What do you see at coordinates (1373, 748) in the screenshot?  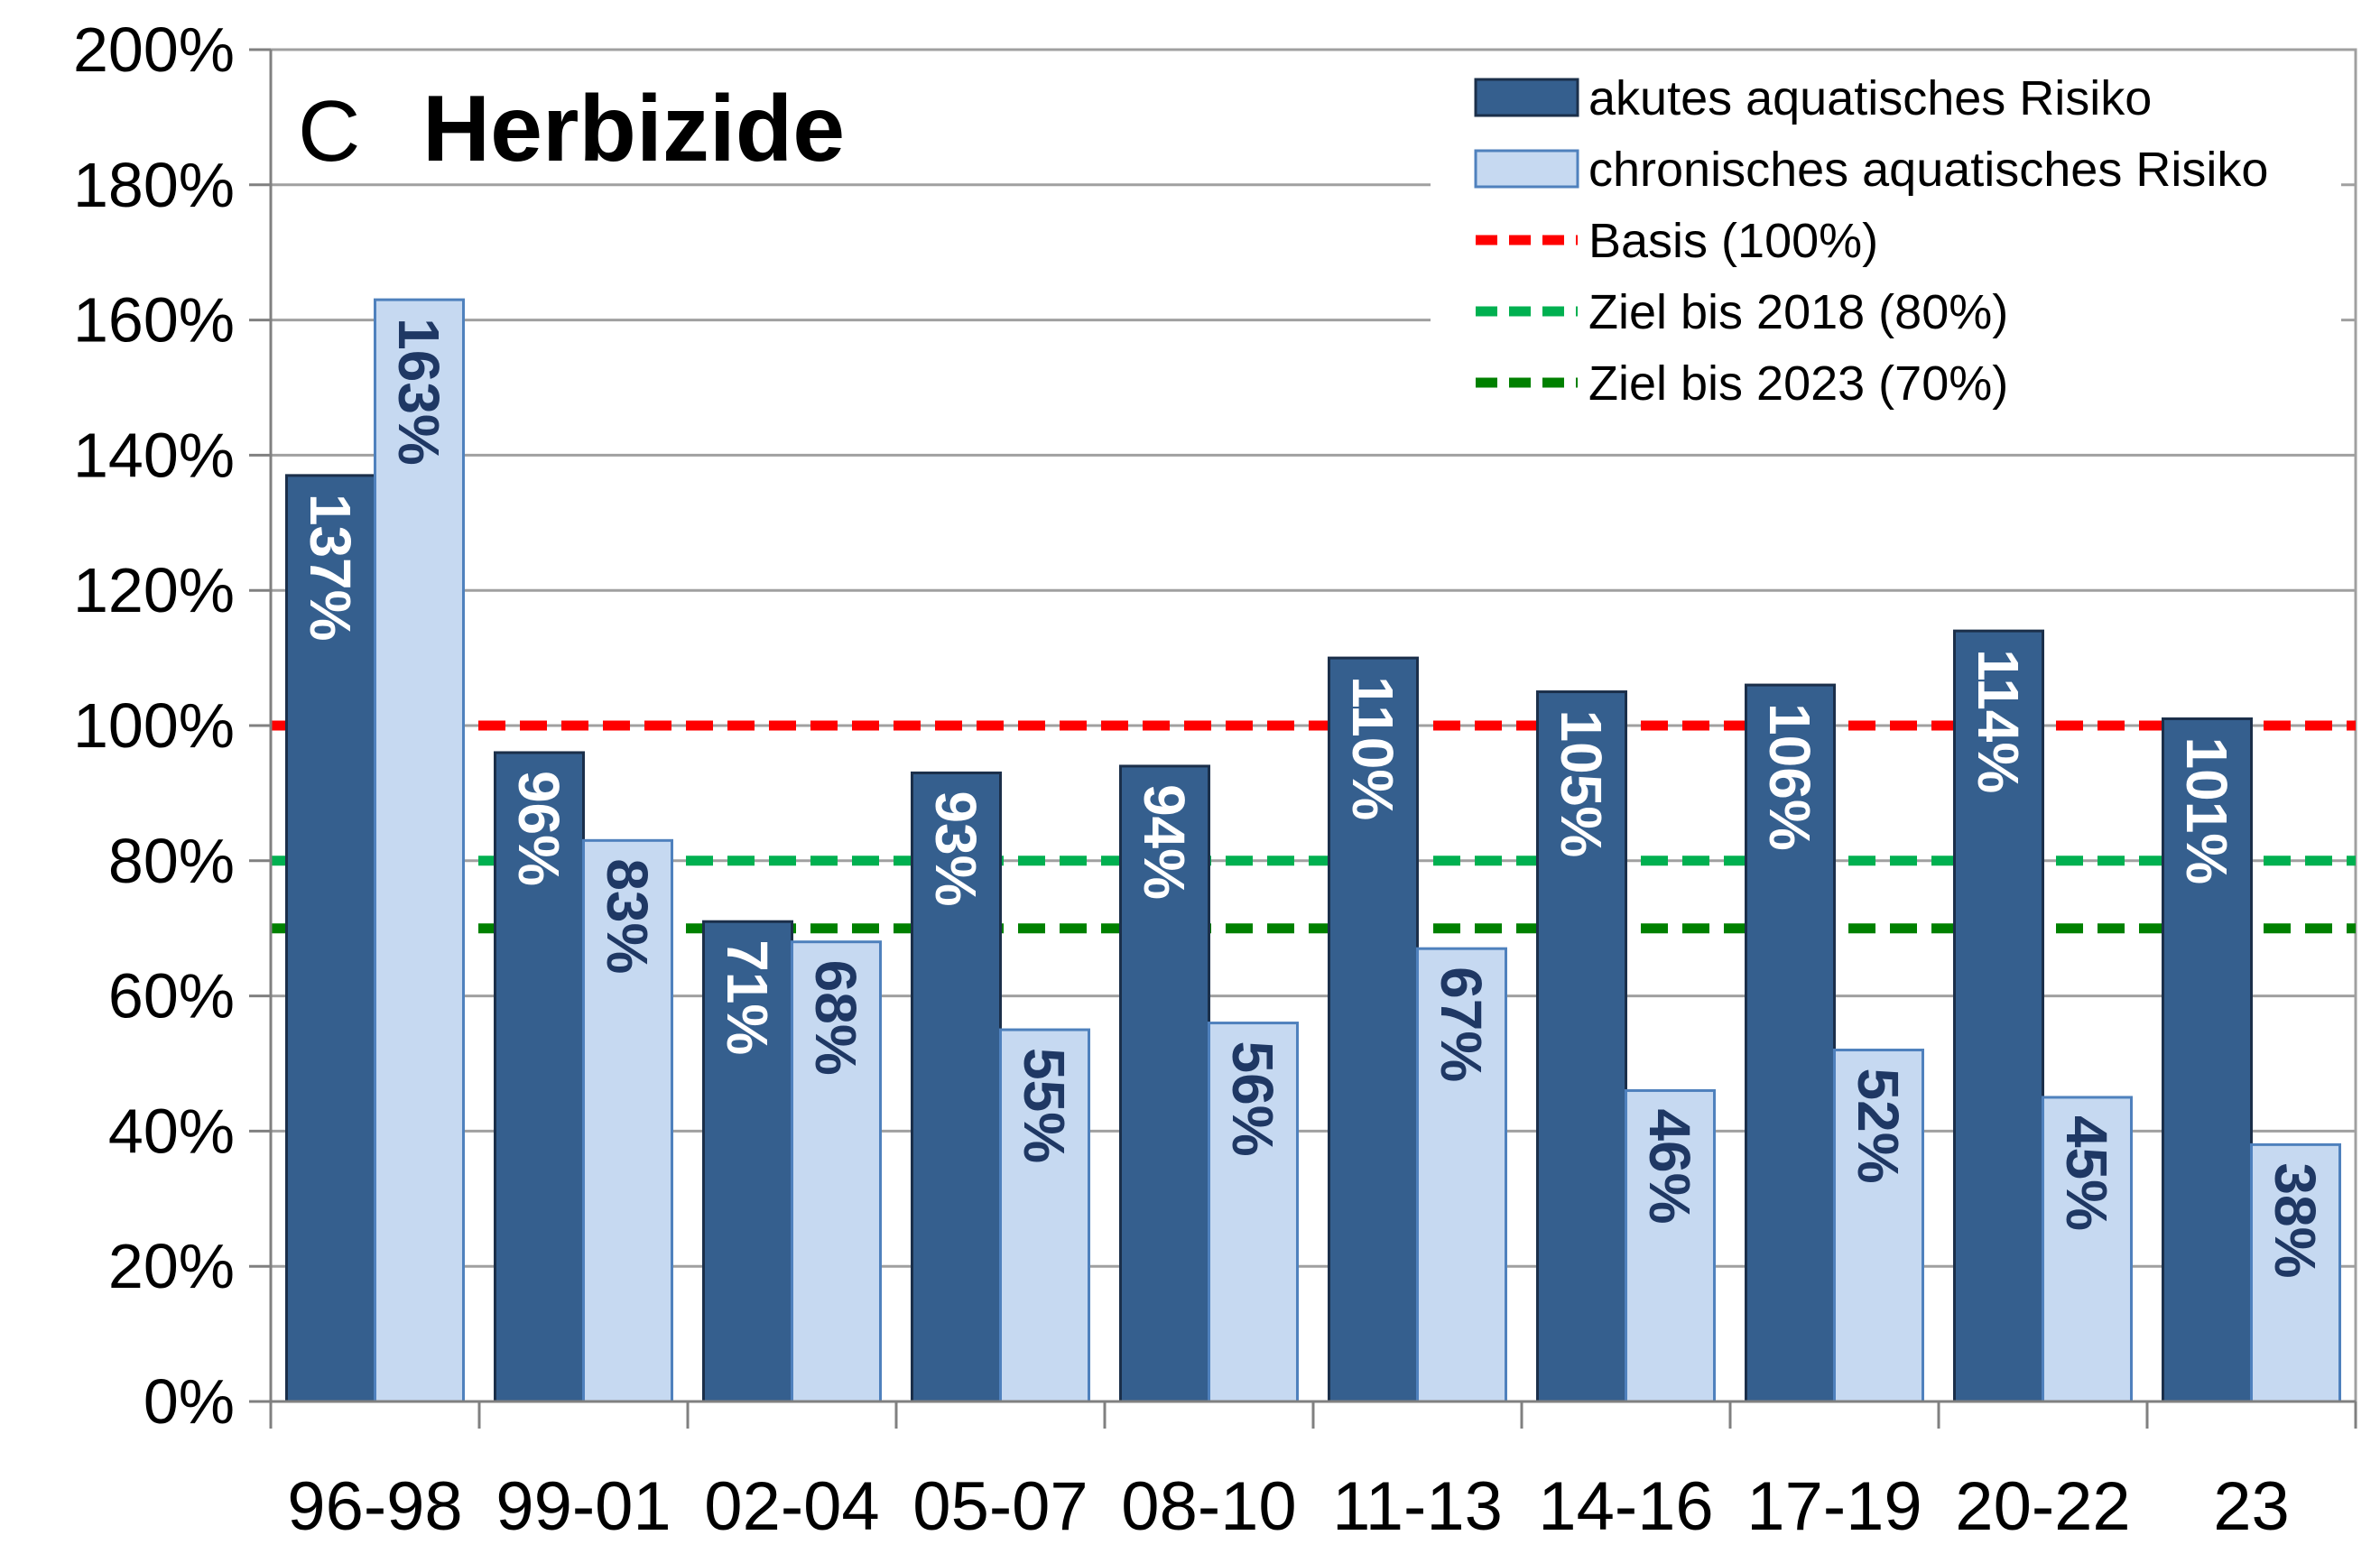 I see `data-label-acute: 110%` at bounding box center [1373, 748].